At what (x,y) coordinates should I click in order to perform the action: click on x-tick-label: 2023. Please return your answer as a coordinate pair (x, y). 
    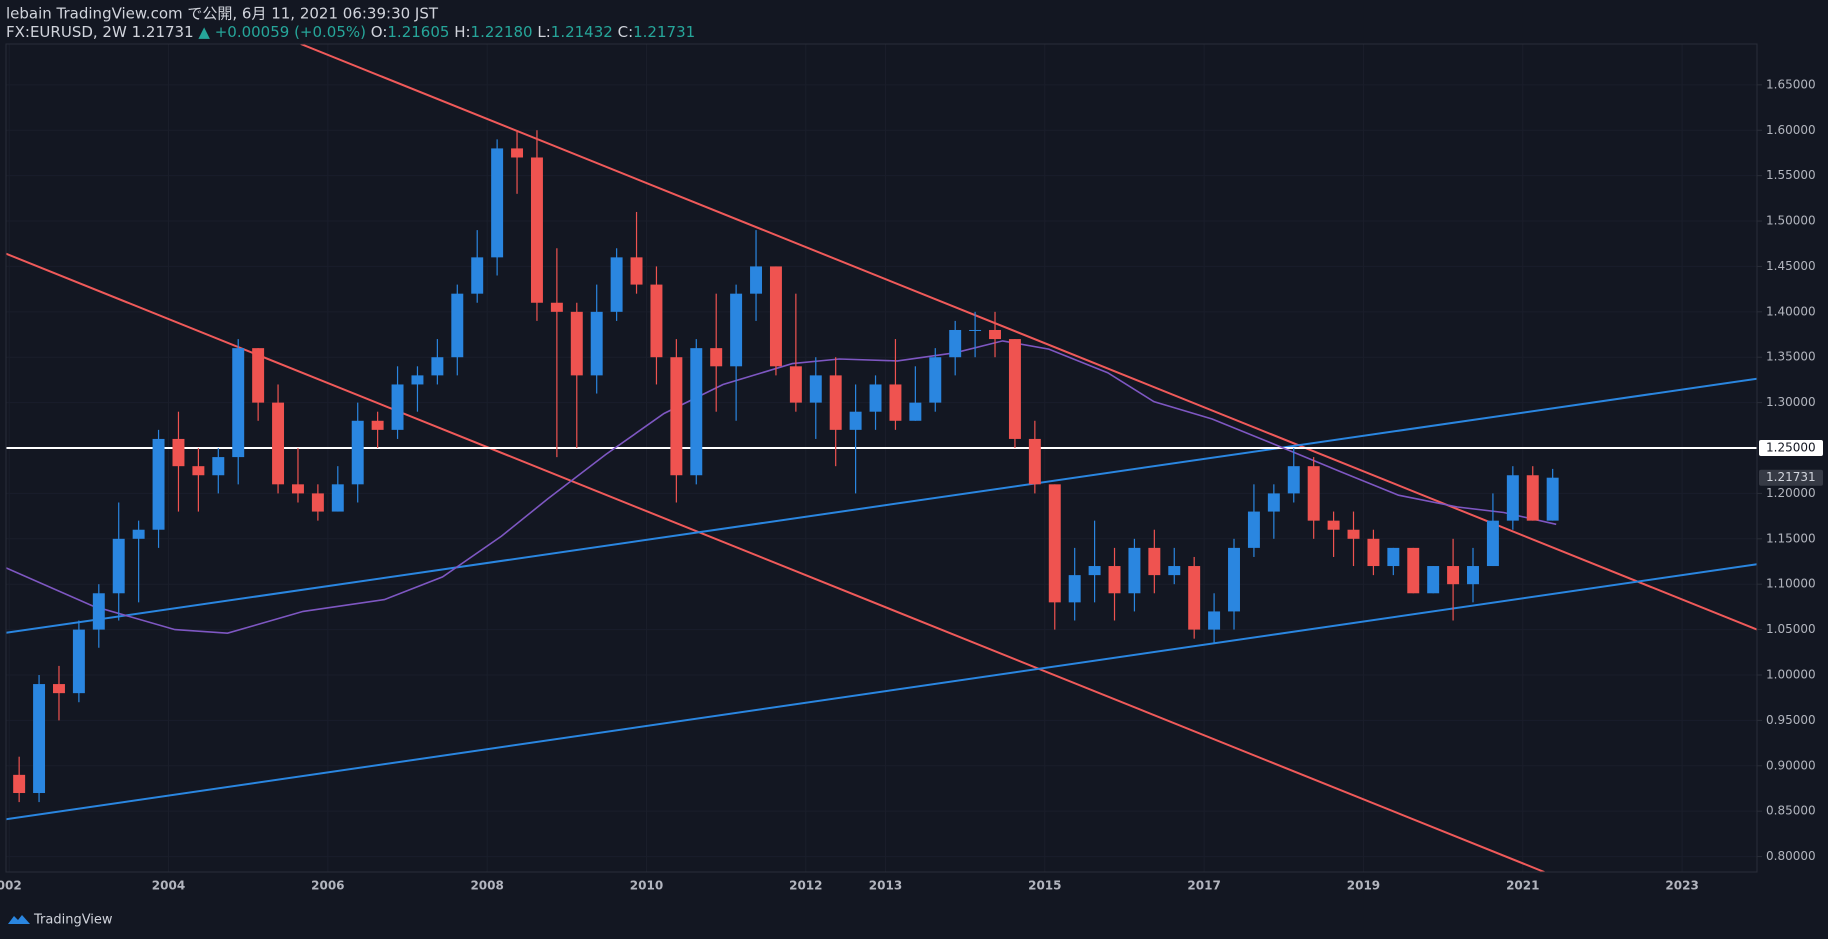
    Looking at the image, I should click on (1681, 886).